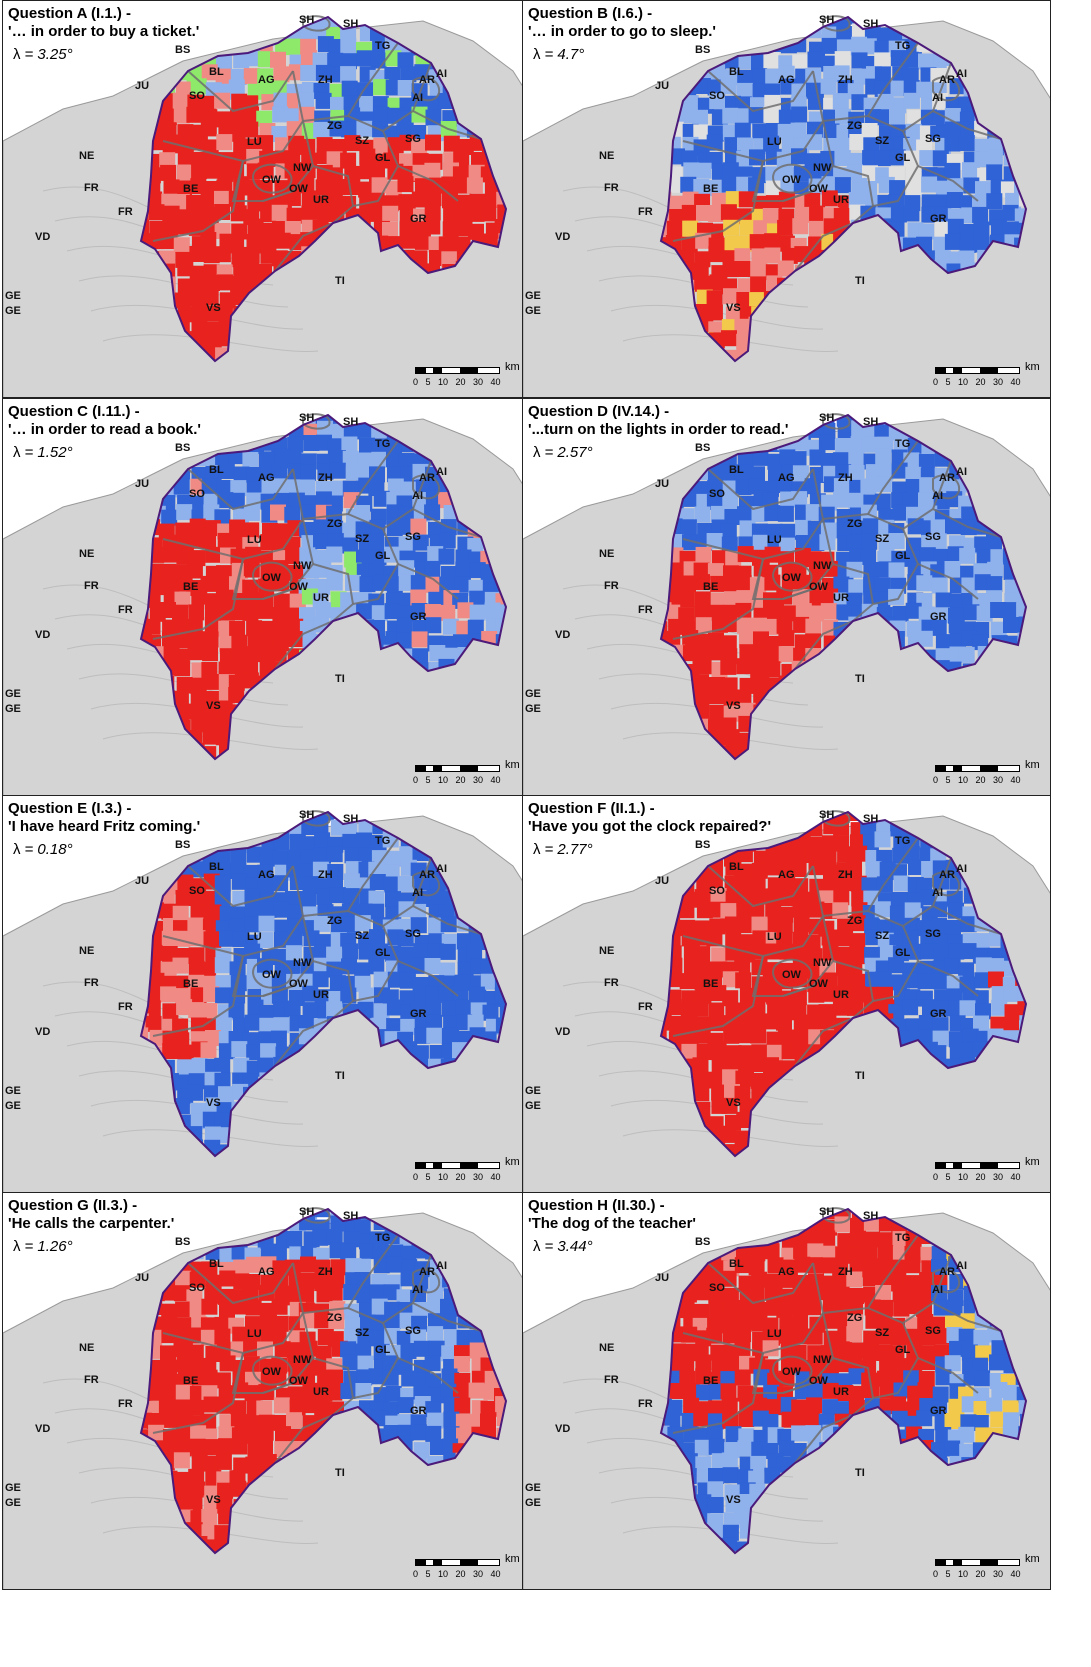 Image resolution: width=1091 pixels, height=1667 pixels. I want to click on lambda-symbol: λ, so click(17, 54).